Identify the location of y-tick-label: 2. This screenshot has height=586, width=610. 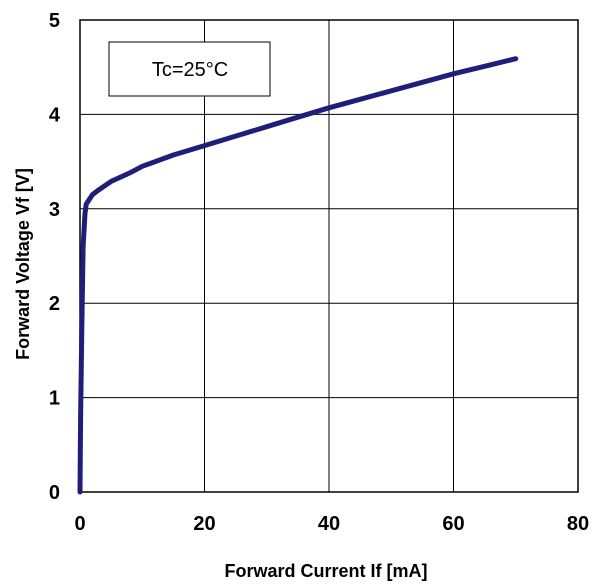
(54, 304).